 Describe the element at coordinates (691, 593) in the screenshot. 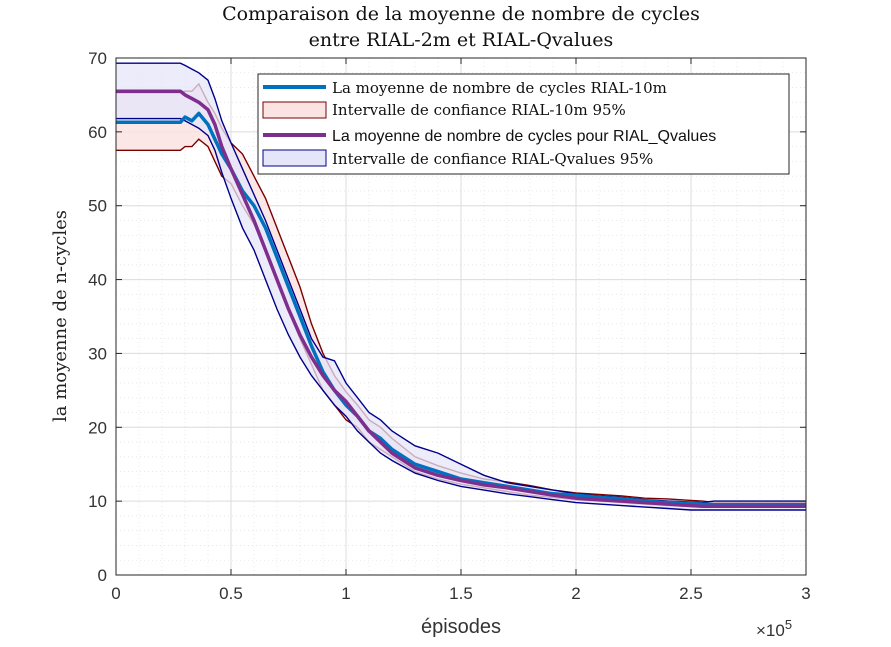

I see `x-tick-label: 2.5` at that location.